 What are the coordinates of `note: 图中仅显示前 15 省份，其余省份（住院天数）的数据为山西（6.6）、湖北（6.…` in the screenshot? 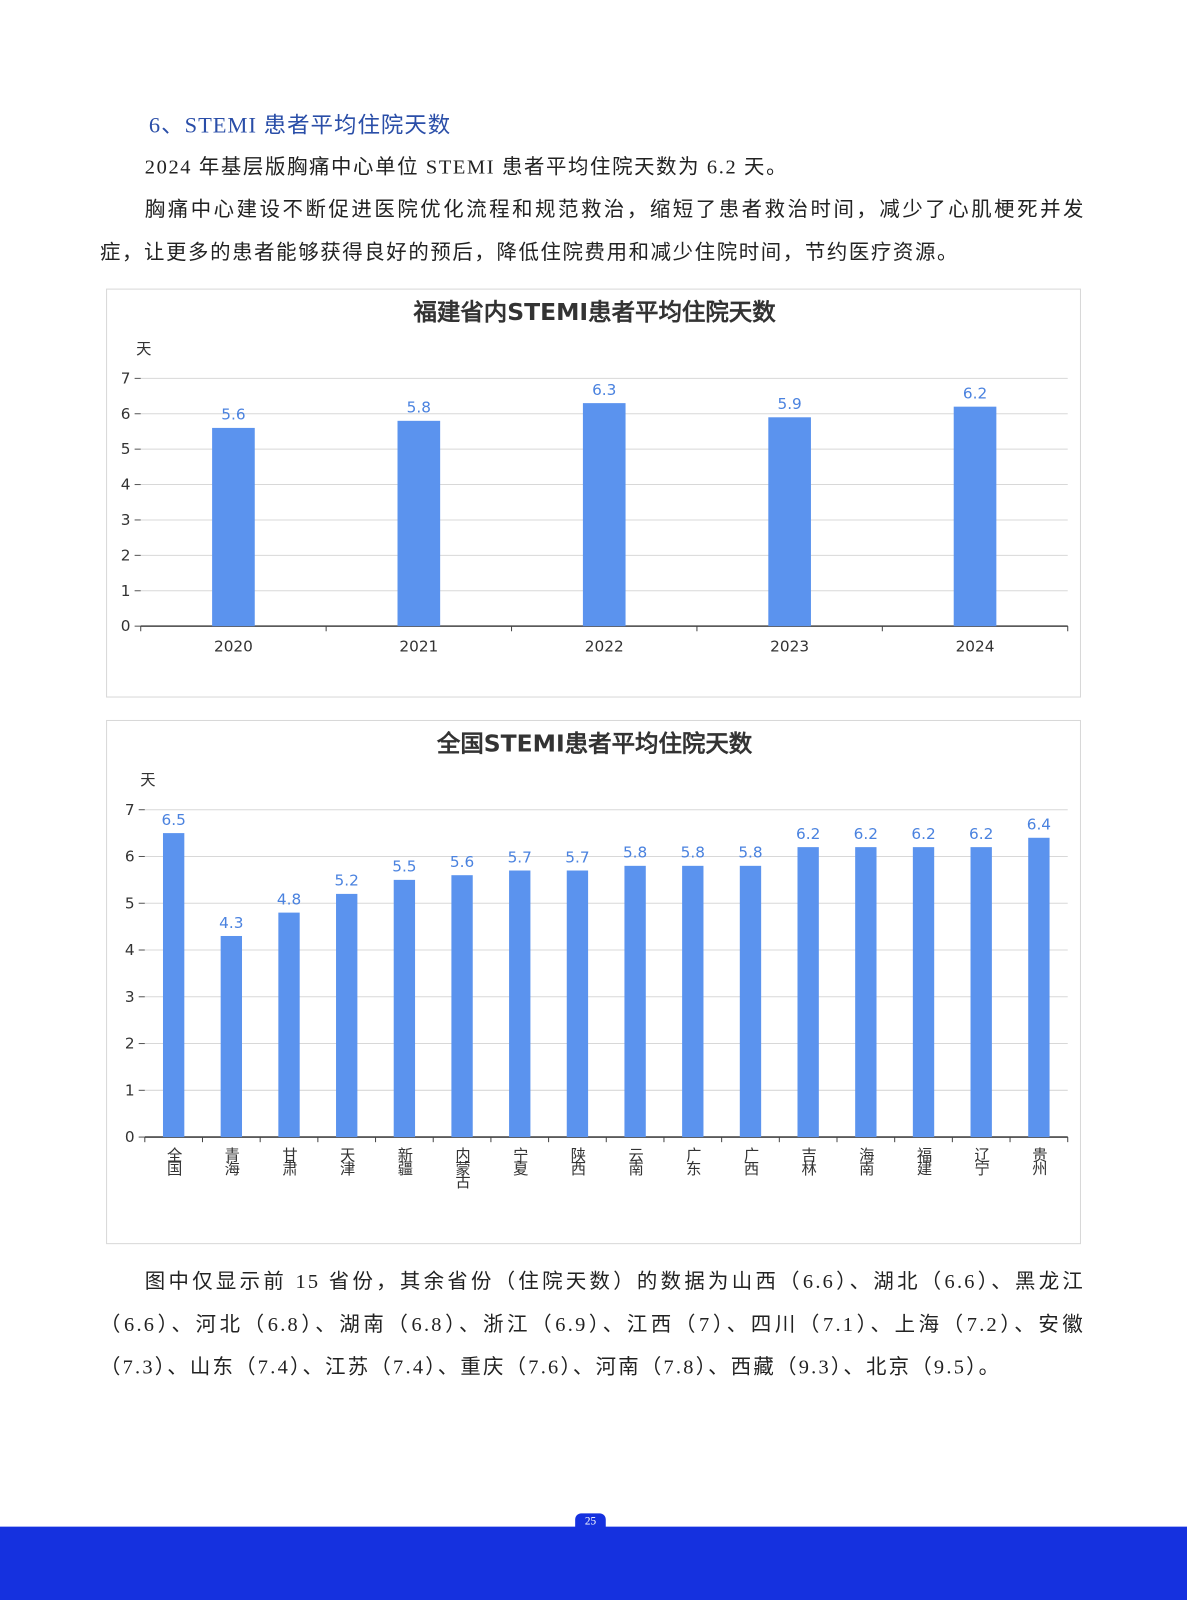 It's located at (592, 1324).